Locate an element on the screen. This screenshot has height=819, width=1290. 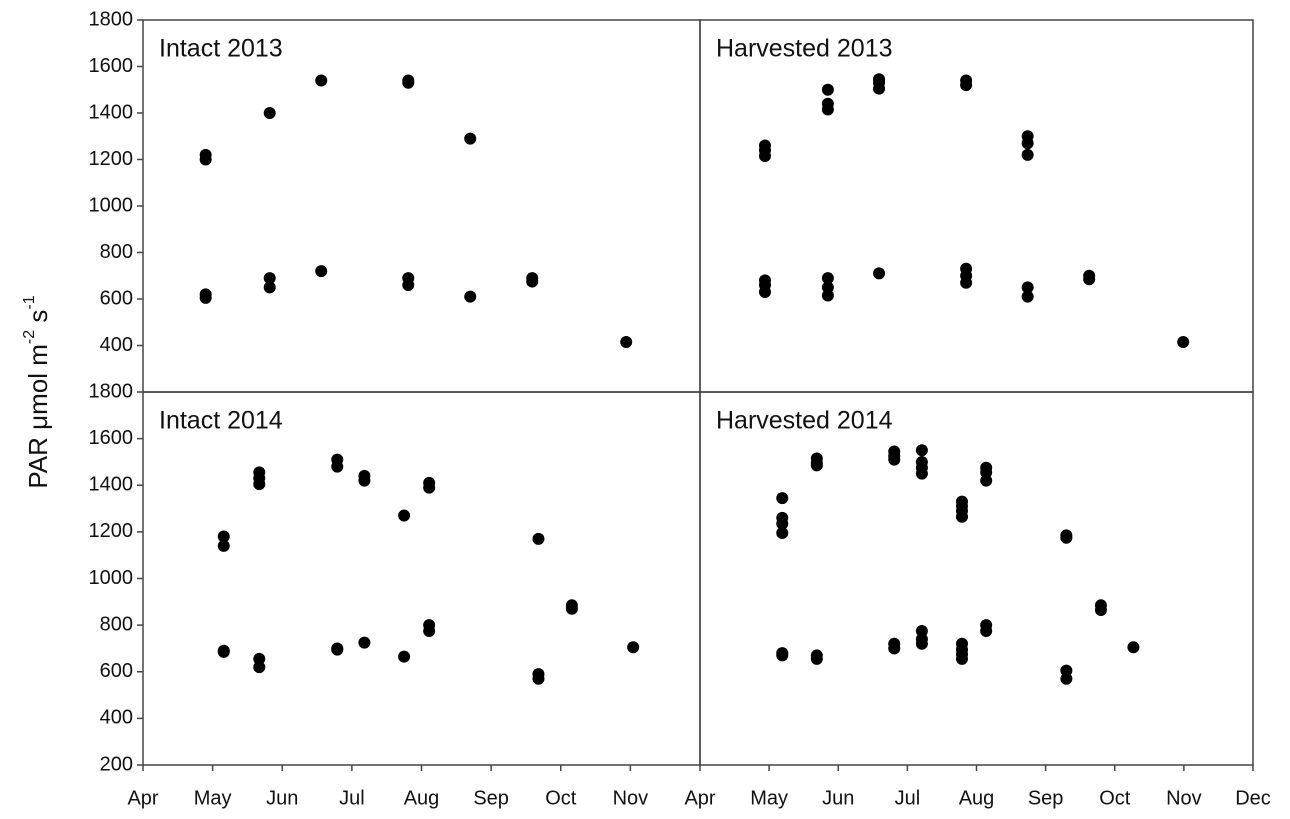
y-tick-label: 200 is located at coordinates (116, 764).